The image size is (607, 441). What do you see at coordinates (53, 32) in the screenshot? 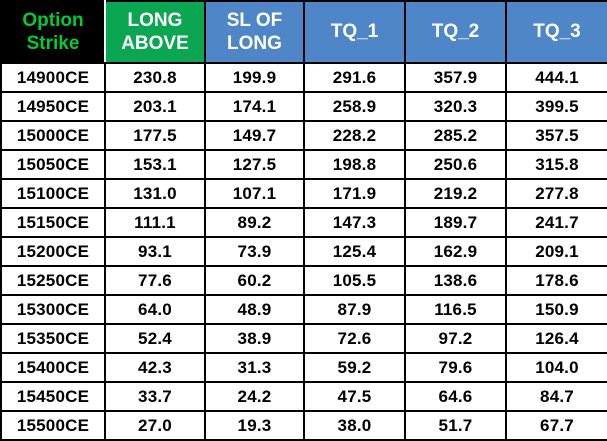
I see `header-cell-option-strike: Option Strike` at bounding box center [53, 32].